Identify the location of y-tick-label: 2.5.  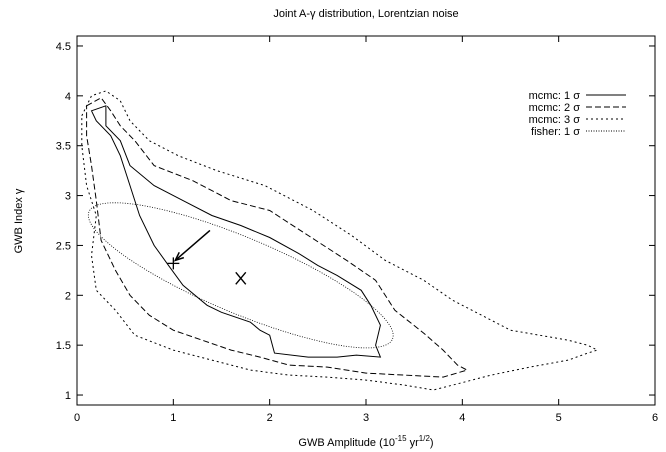
(63, 246).